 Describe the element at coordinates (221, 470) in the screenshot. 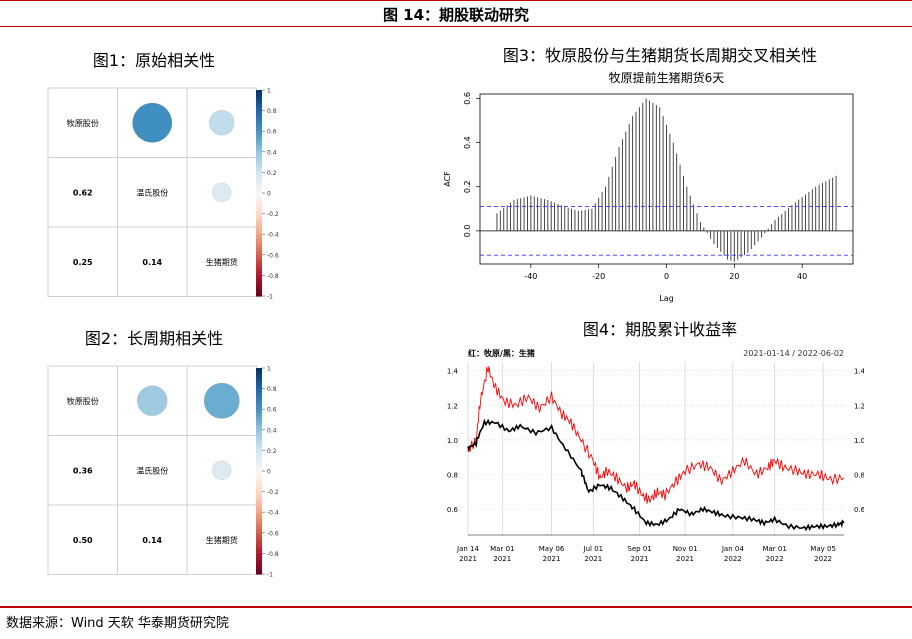

I see `chart2-corr-circle` at that location.